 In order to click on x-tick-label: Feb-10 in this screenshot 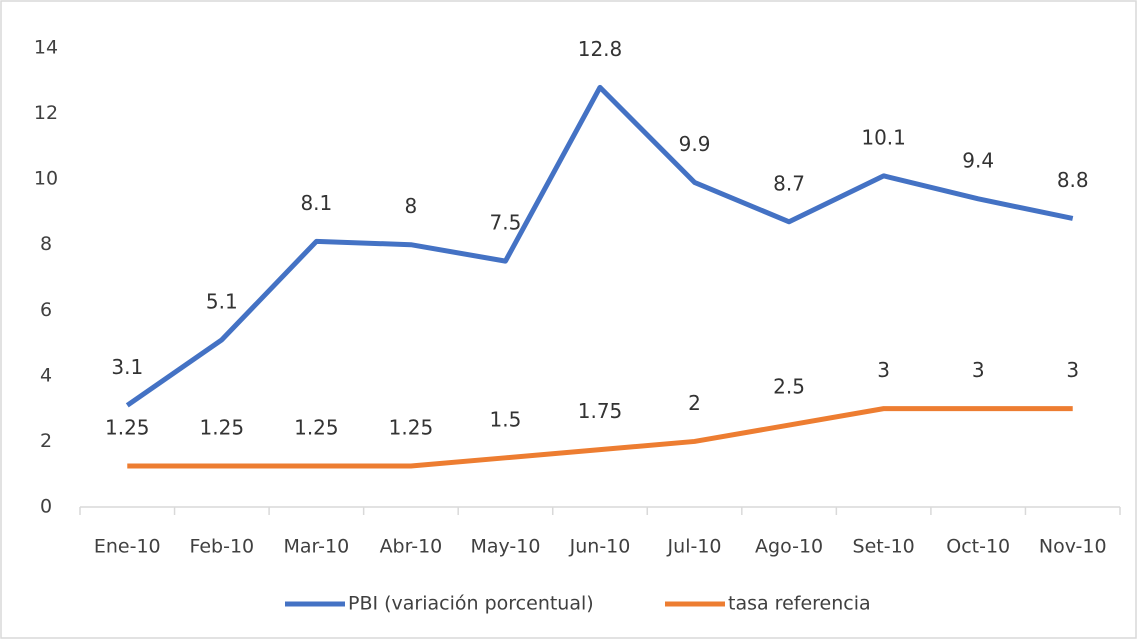, I will do `click(221, 547)`.